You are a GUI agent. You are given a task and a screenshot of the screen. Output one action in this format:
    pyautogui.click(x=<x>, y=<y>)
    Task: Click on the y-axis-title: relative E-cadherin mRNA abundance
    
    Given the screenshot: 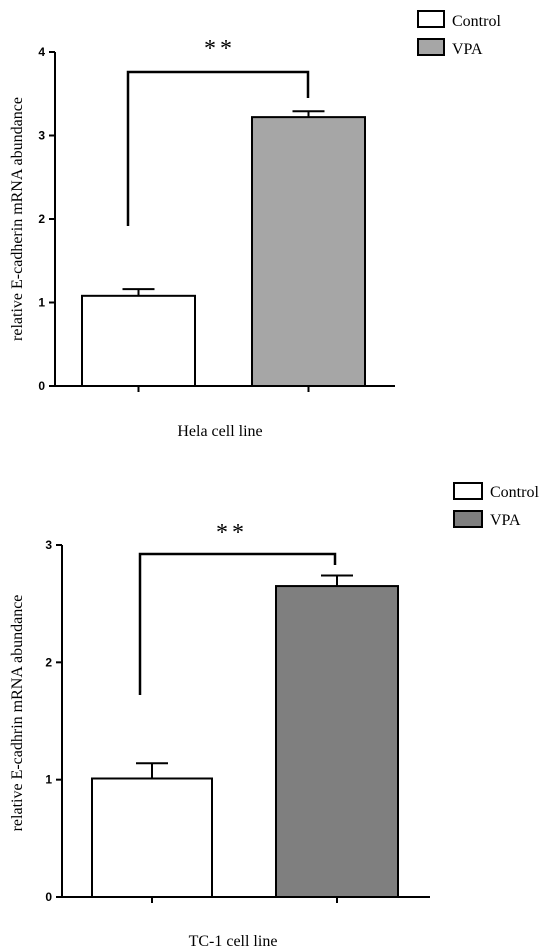 What is the action you would take?
    pyautogui.click(x=17, y=219)
    